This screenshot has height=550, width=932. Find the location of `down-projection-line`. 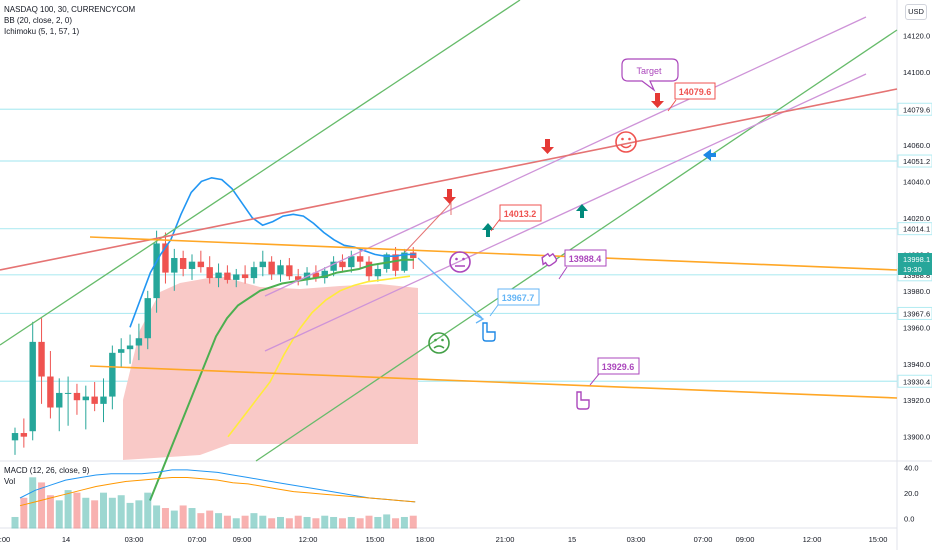

down-projection-line is located at coordinates (450, 288).